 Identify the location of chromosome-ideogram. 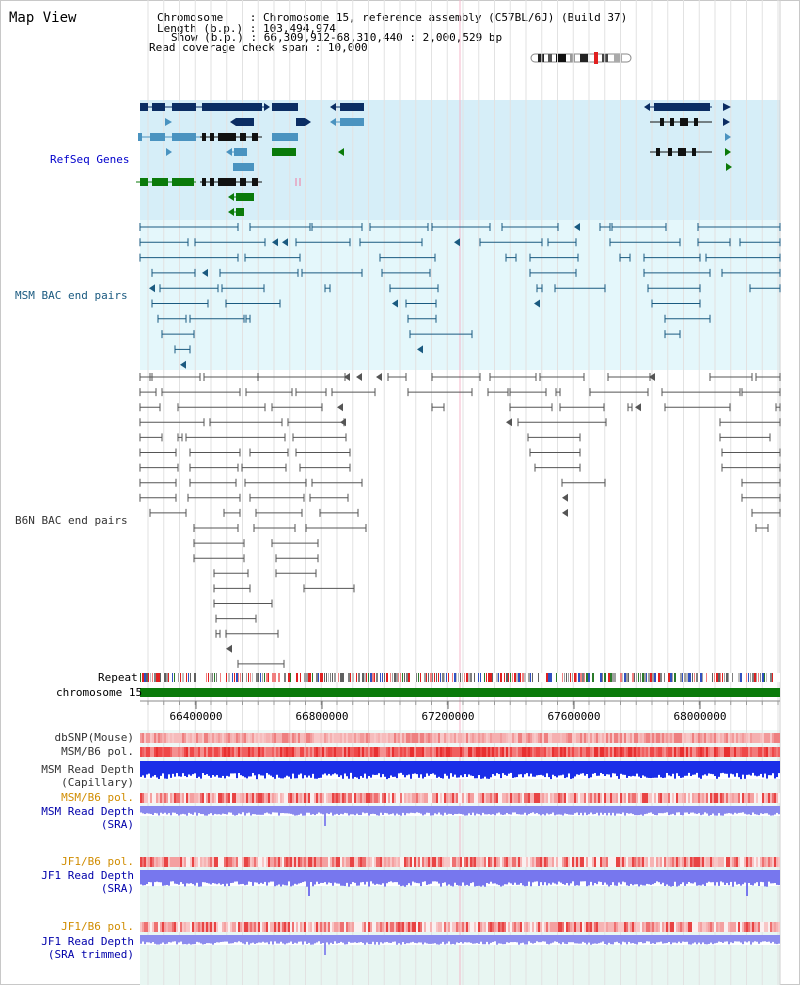
(582, 58).